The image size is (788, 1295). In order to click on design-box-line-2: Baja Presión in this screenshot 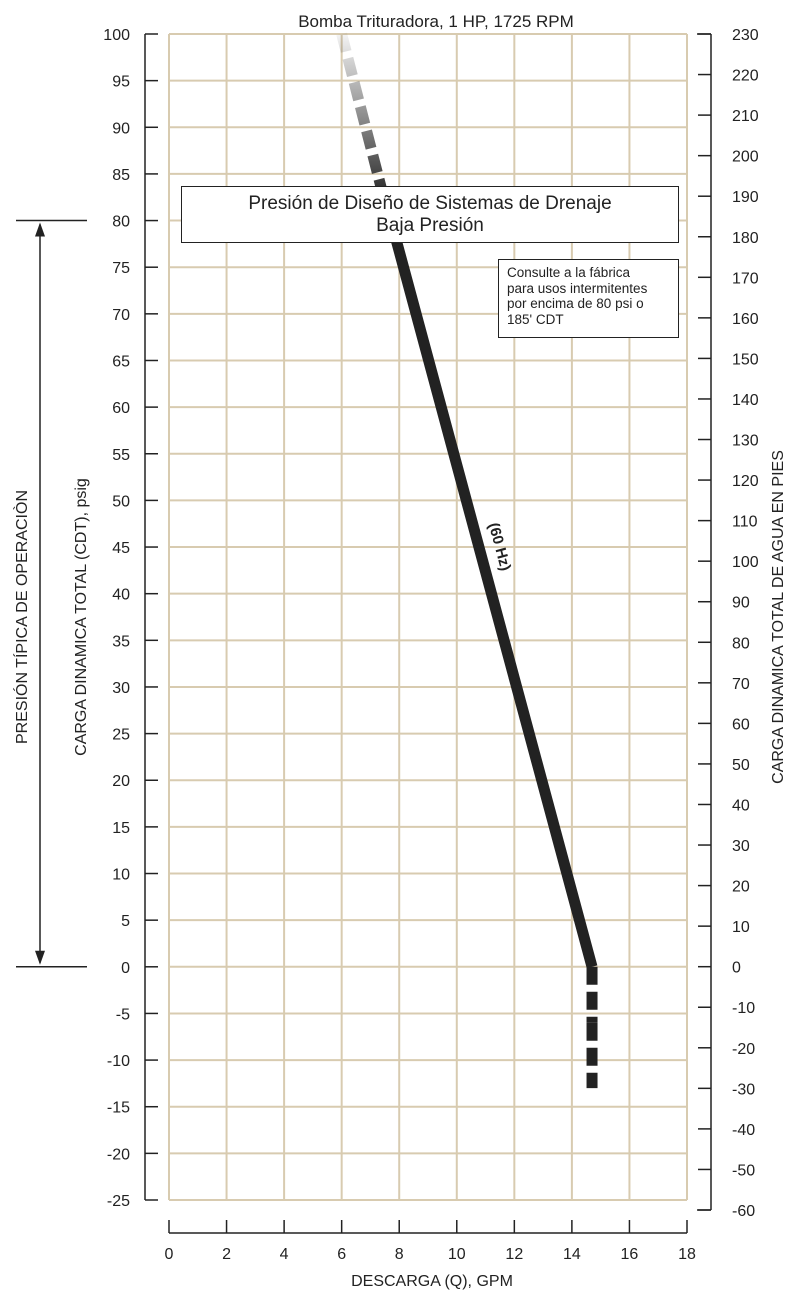, I will do `click(430, 226)`.